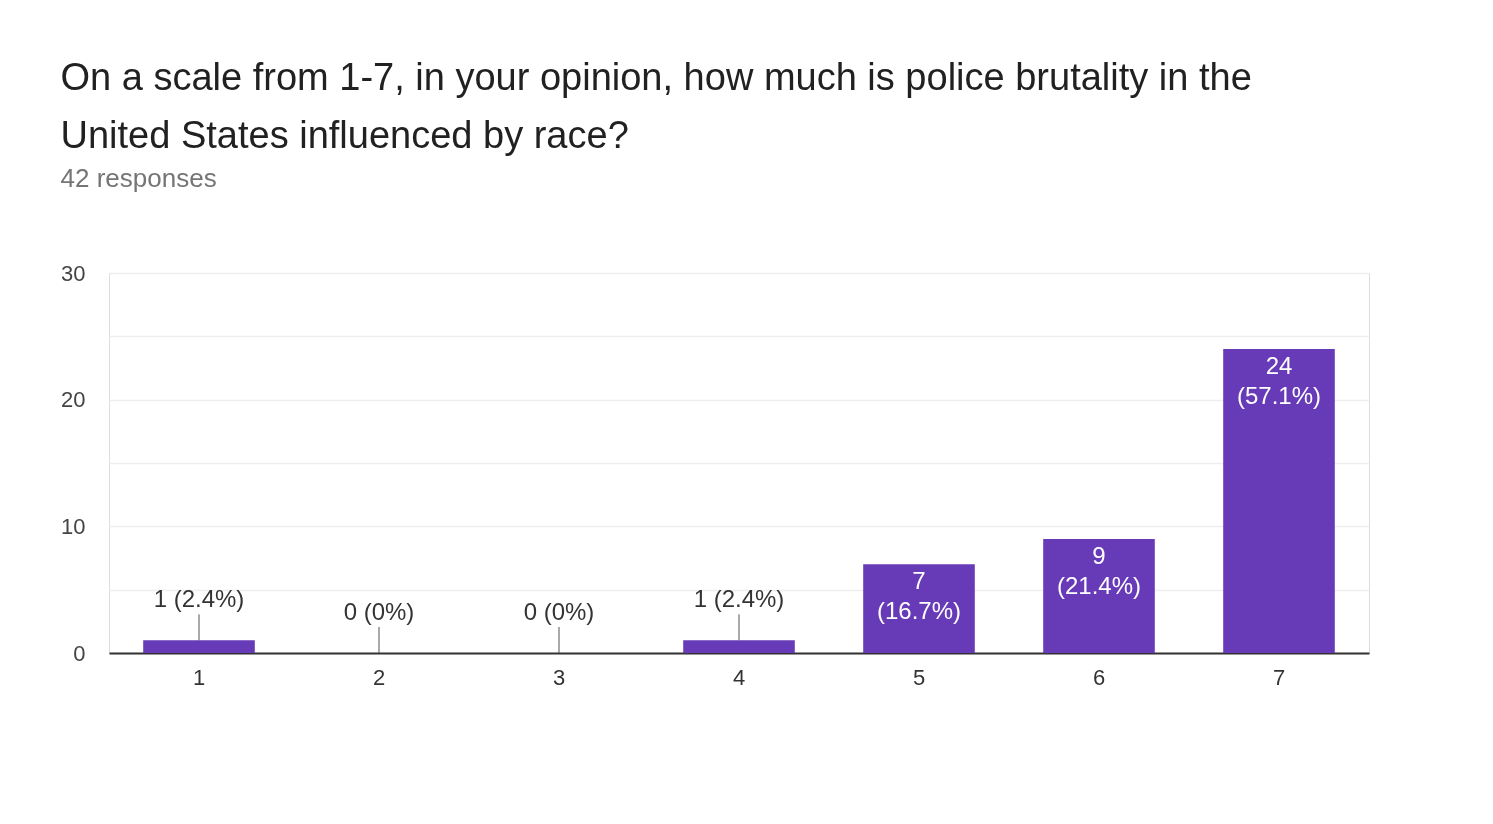 The image size is (1493, 824). What do you see at coordinates (919, 596) in the screenshot?
I see `data-label: 7 (16.7%)` at bounding box center [919, 596].